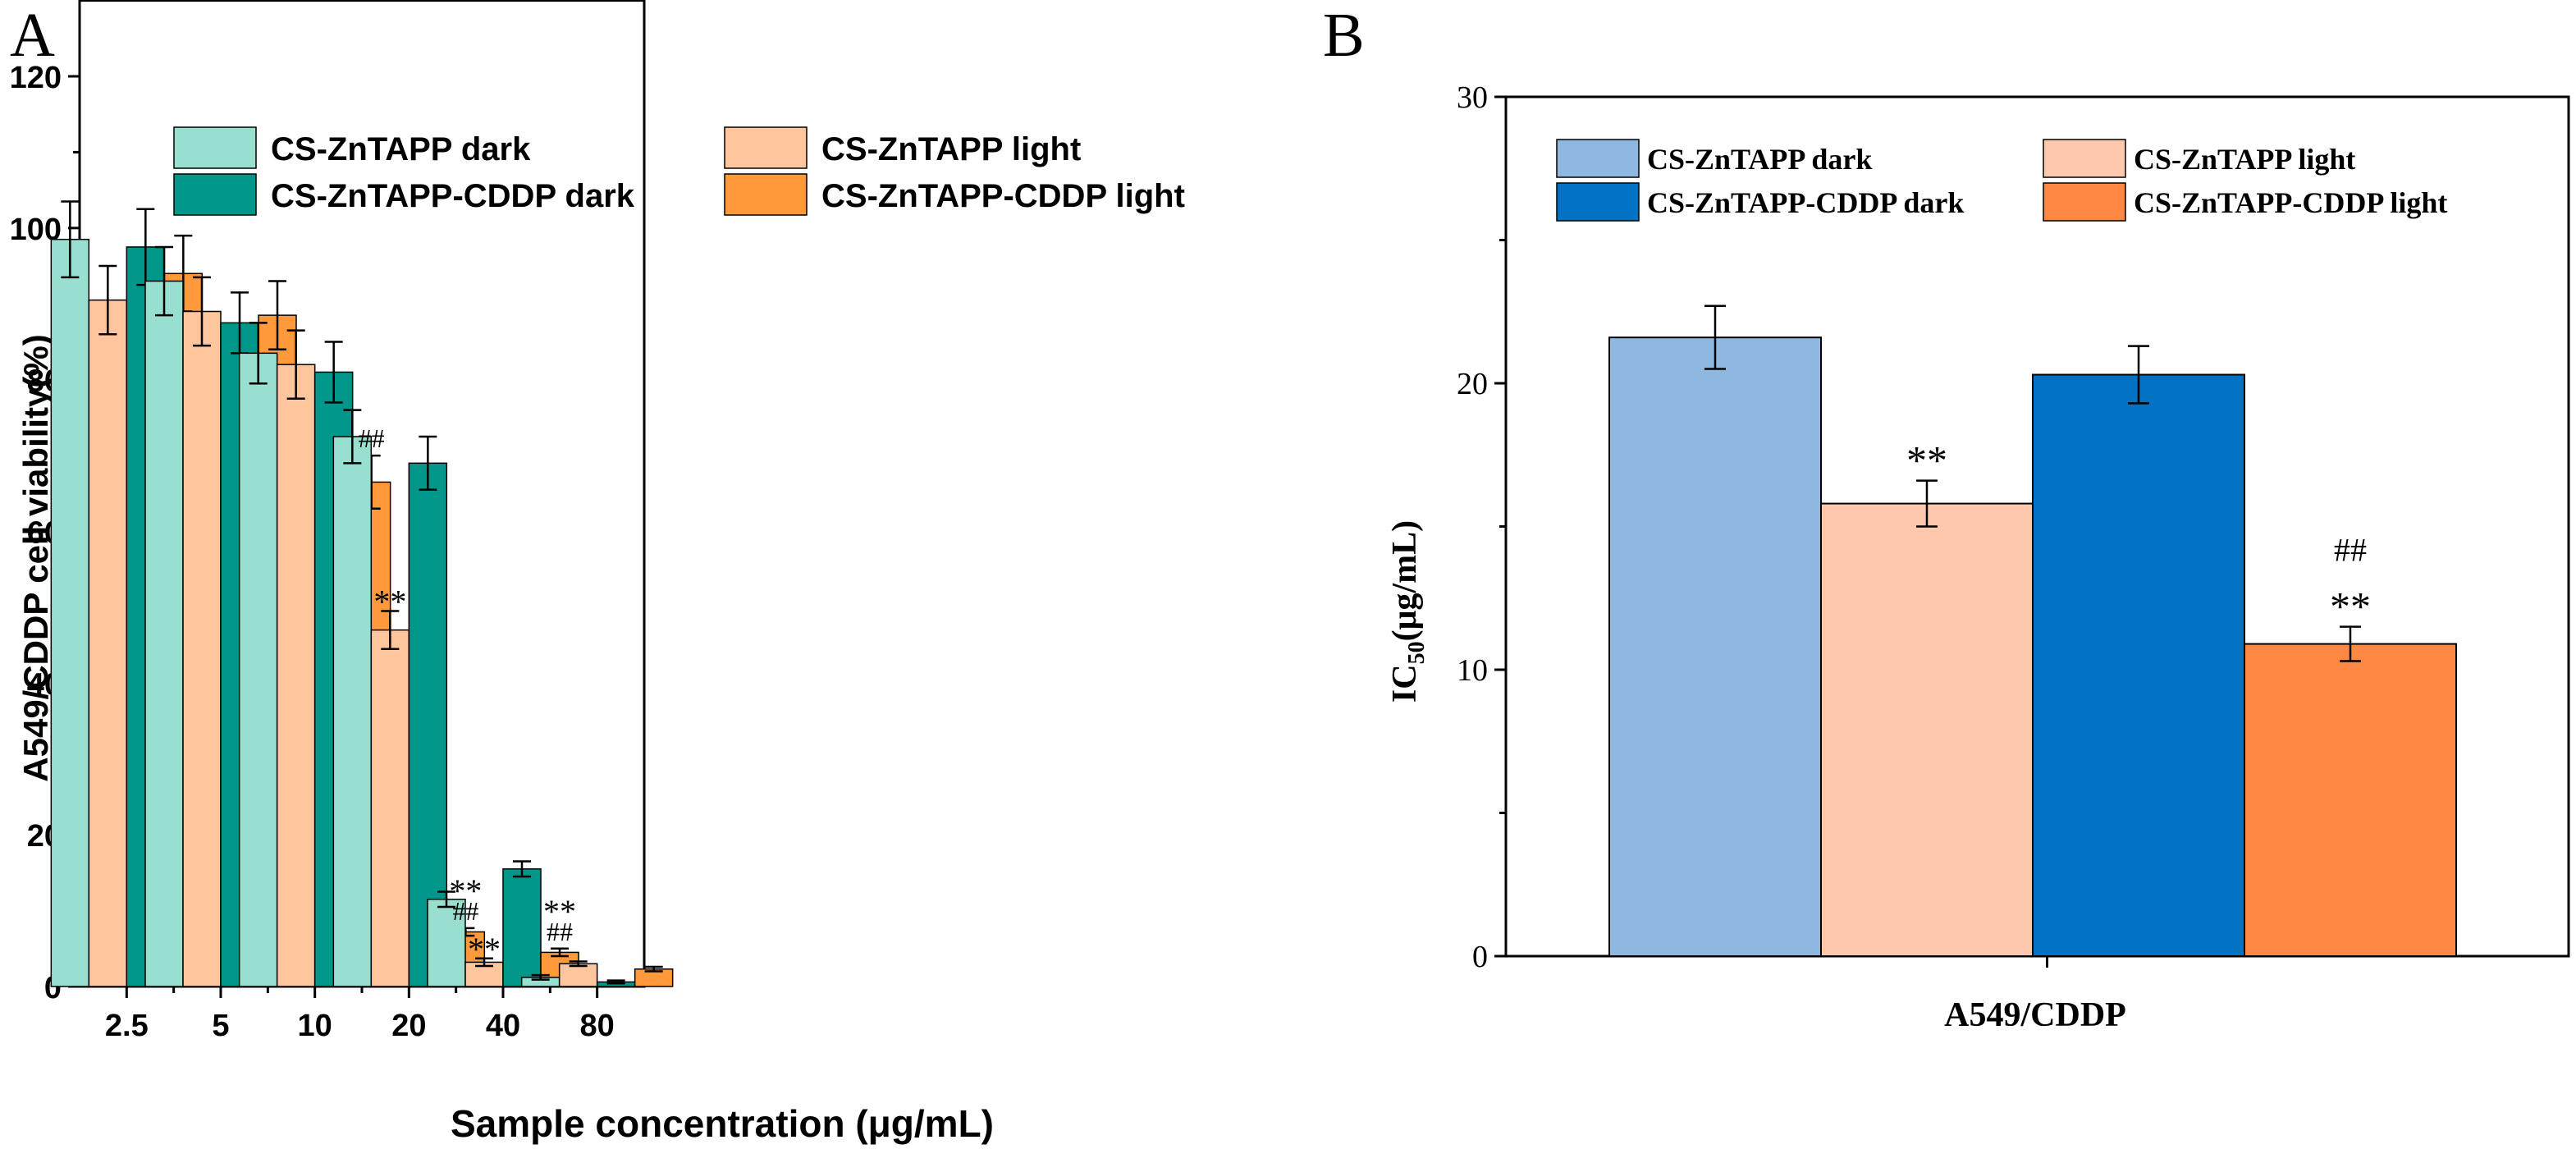 The image size is (2576, 1149). What do you see at coordinates (453, 196) in the screenshot?
I see `a-legend-label: CS-ZnTAPP-CDDP dark` at bounding box center [453, 196].